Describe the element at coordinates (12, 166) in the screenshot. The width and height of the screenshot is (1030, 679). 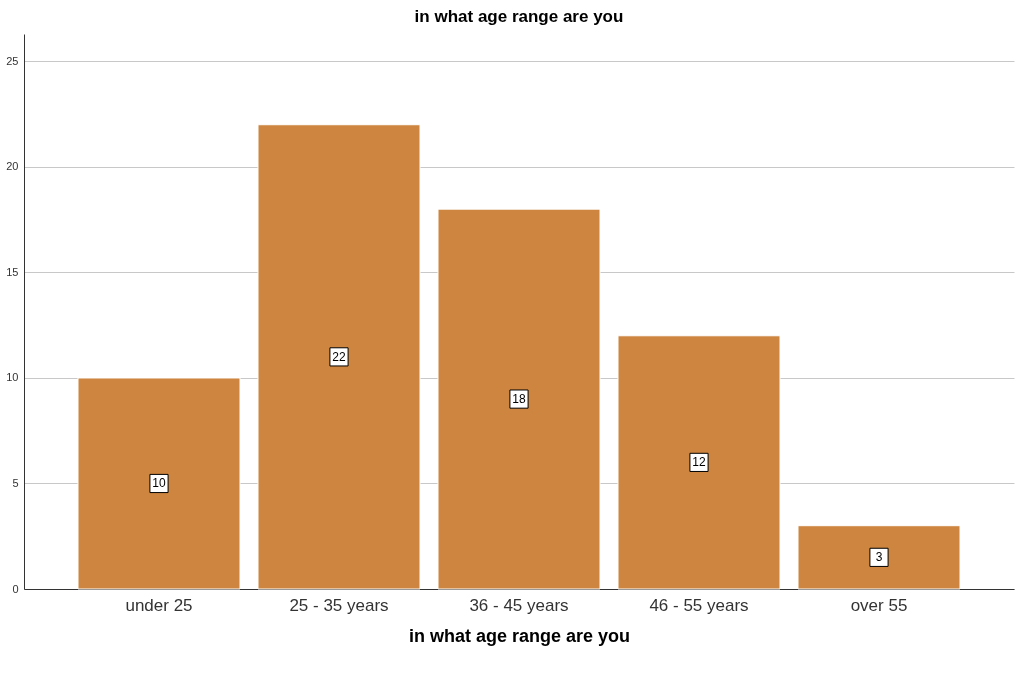
I see `y-tick-label: 20` at that location.